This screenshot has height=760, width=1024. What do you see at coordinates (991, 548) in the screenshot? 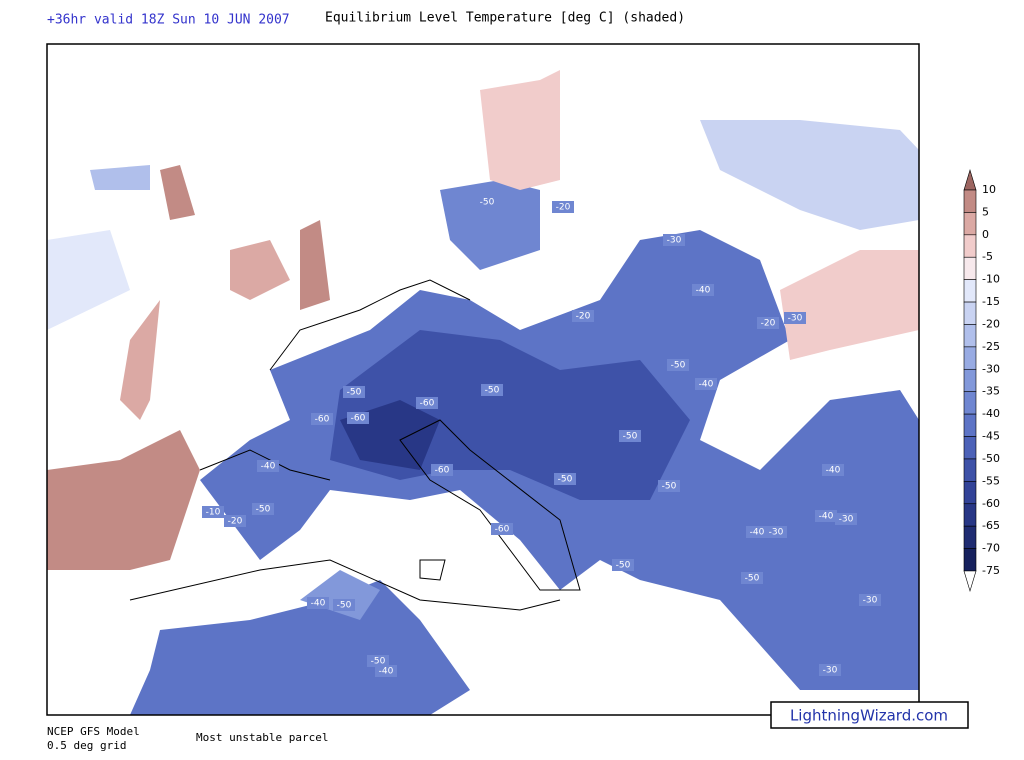
I see `legend-label: -70` at bounding box center [991, 548].